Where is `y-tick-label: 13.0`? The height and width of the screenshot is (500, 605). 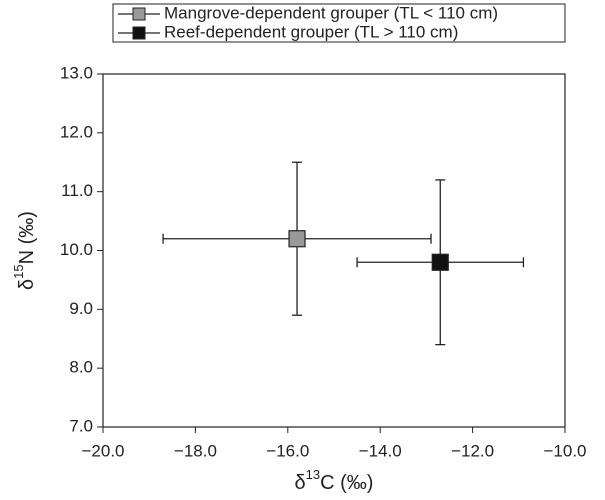 y-tick-label: 13.0 is located at coordinates (76, 72).